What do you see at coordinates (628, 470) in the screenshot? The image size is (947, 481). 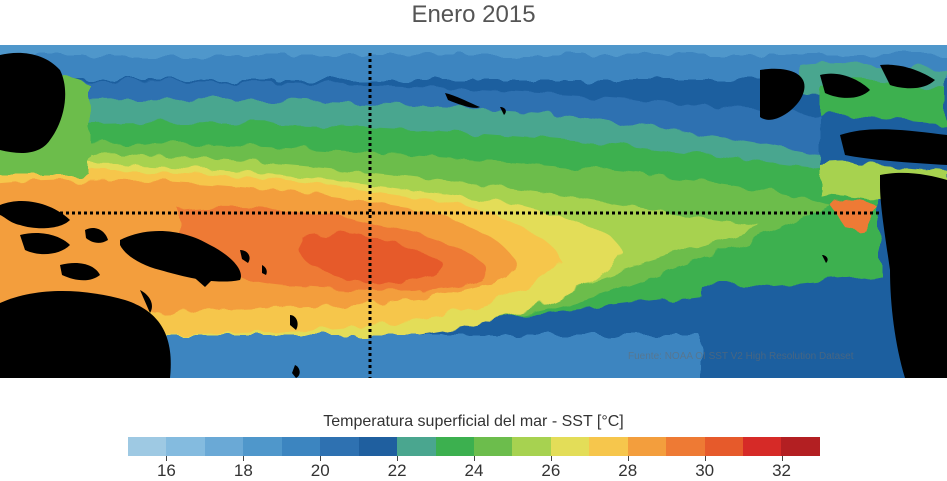 I see `colorbar-tick-label: 28` at bounding box center [628, 470].